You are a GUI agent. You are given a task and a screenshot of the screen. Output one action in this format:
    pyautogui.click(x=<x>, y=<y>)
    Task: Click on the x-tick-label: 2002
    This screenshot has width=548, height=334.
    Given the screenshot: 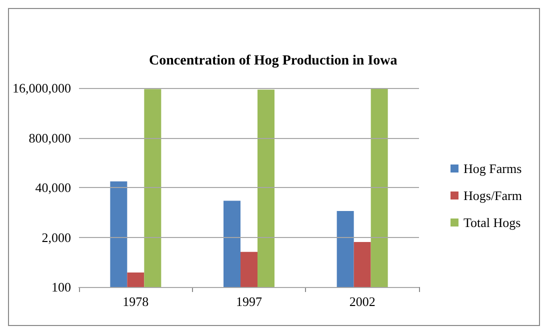 What is the action you would take?
    pyautogui.click(x=362, y=301)
    